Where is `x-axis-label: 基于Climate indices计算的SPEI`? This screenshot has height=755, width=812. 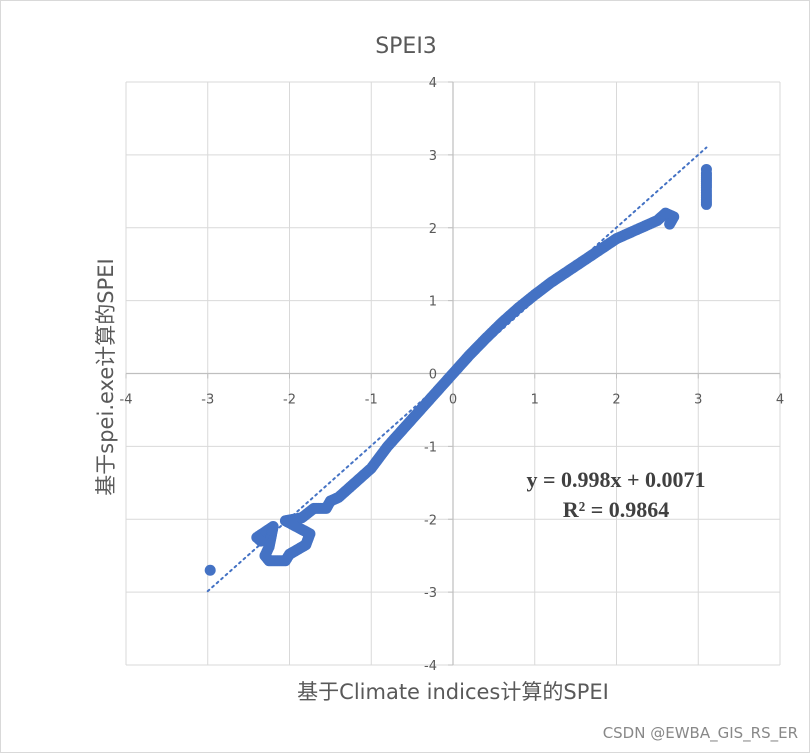
x-axis-label: 基于Climate indices计算的SPEI is located at coordinates (453, 692).